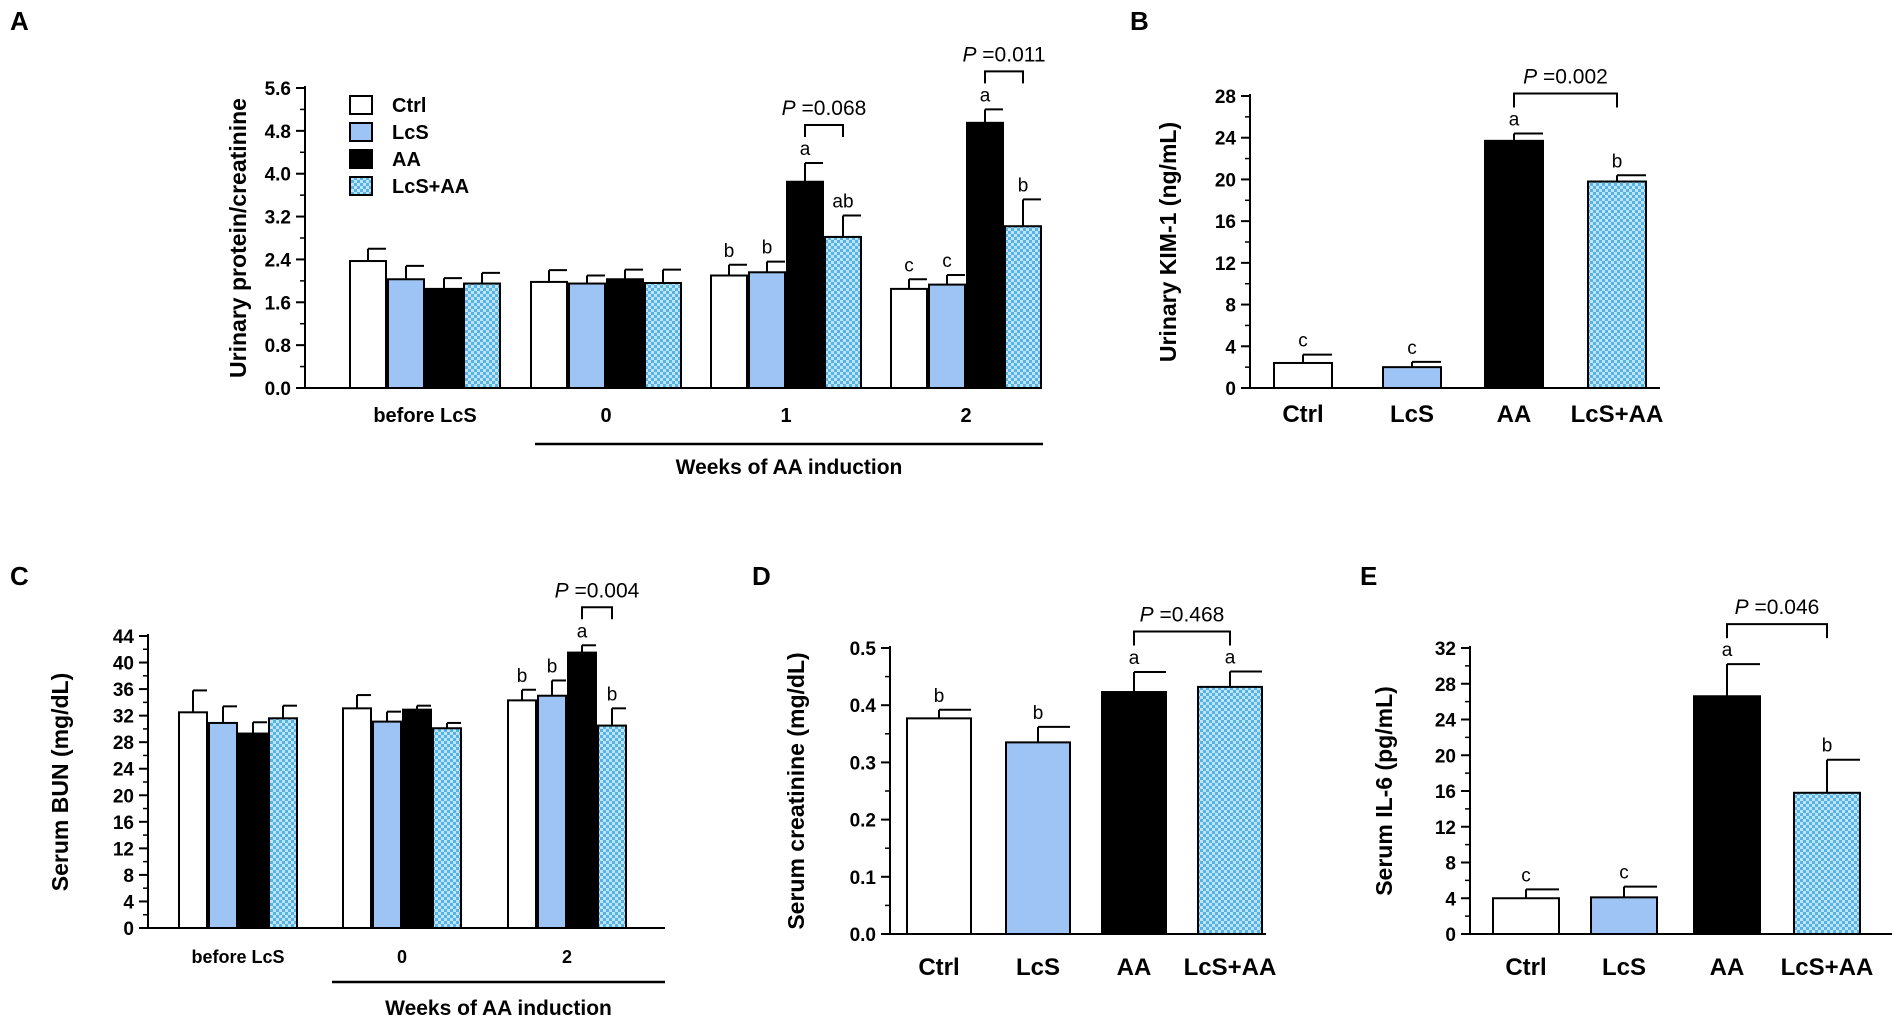 The width and height of the screenshot is (1902, 1023). Describe the element at coordinates (1445, 792) in the screenshot. I see `y-tick-label: 16` at that location.